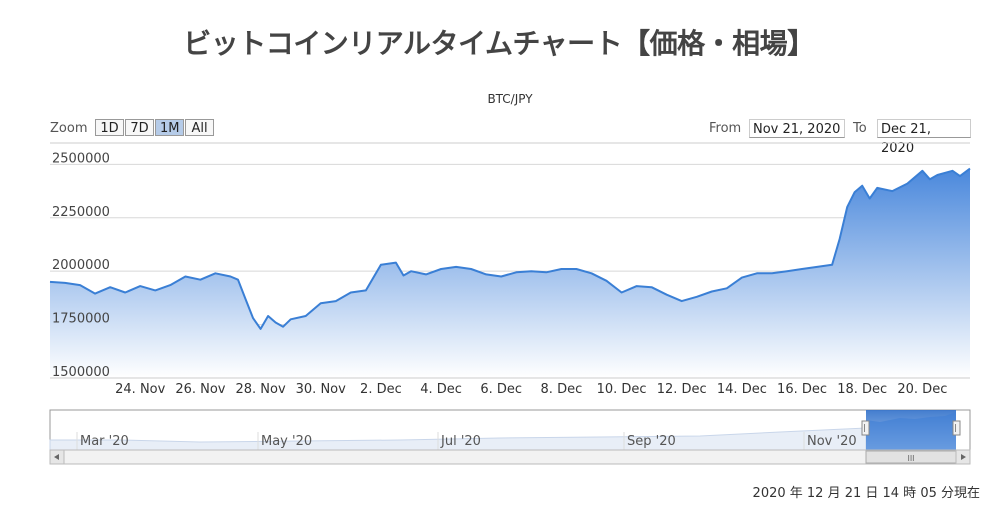 Image resolution: width=998 pixels, height=513 pixels. What do you see at coordinates (963, 457) in the screenshot?
I see `arrow-right-icon` at bounding box center [963, 457].